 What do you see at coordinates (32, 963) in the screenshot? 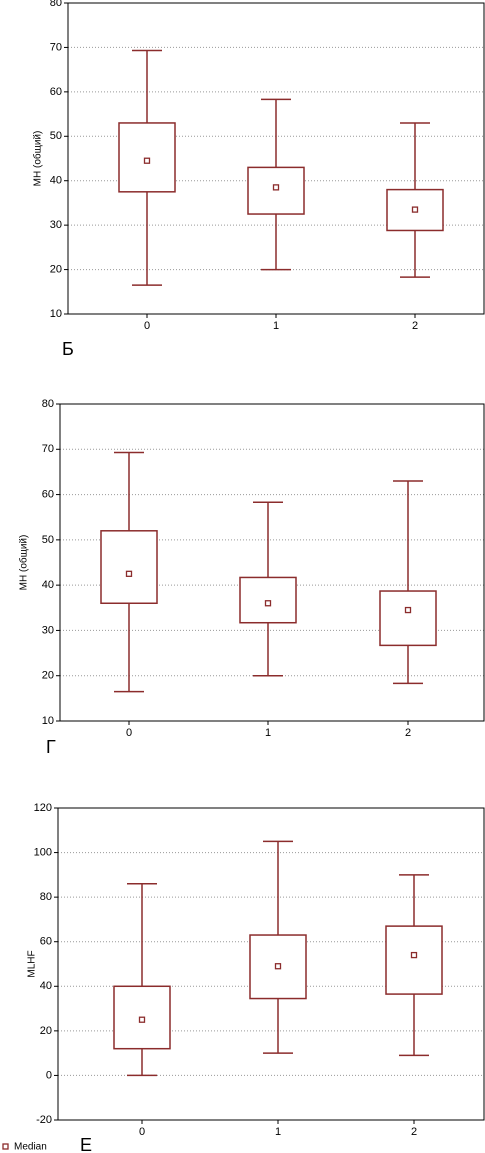
I see `y-axis-label: MLHF` at bounding box center [32, 963].